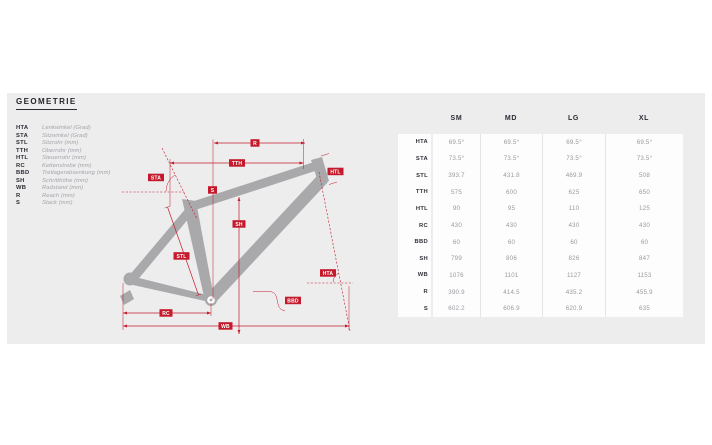 The height and width of the screenshot is (445, 712). I want to click on dim-label-wheelbase: WB, so click(225, 326).